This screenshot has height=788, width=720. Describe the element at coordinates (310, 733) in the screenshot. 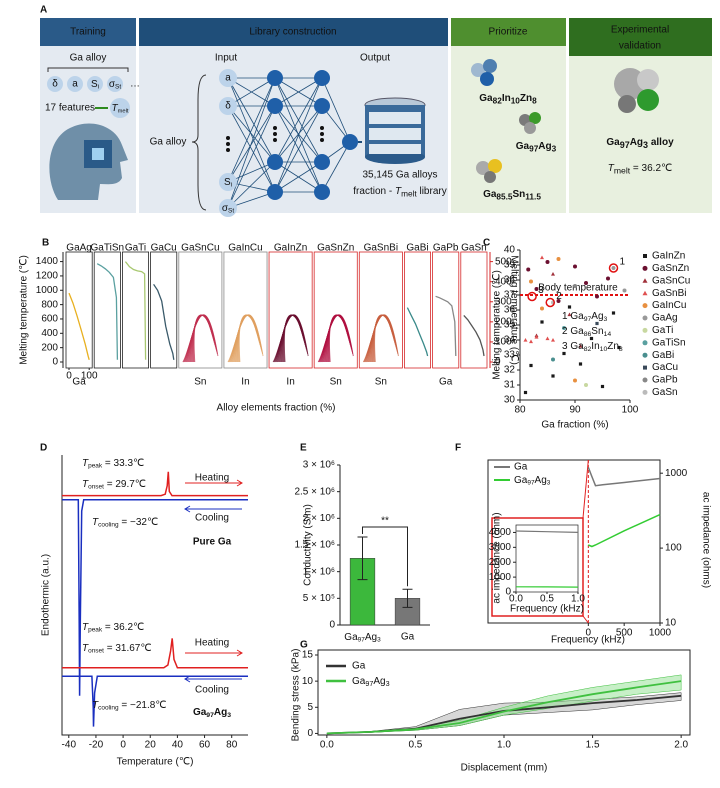

I see `y-tick-label: 0` at that location.